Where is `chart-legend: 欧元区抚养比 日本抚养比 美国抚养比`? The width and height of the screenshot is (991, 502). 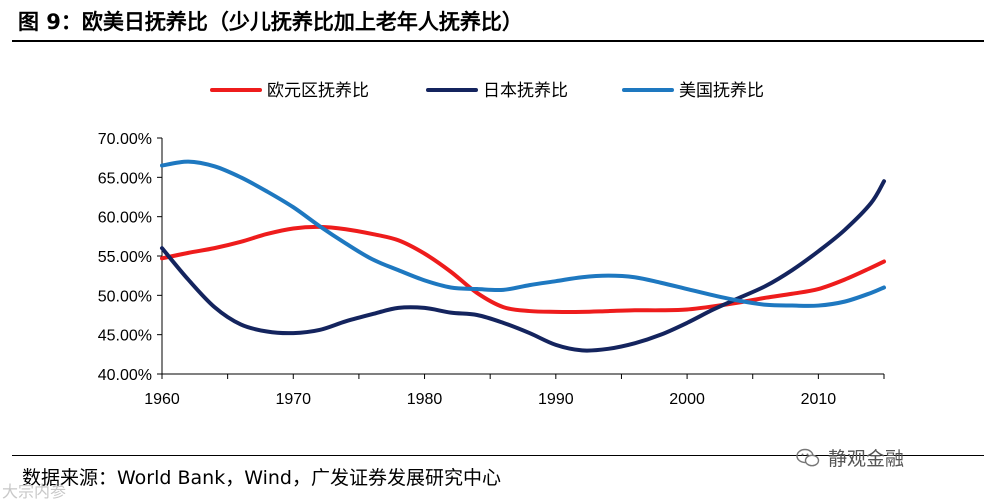 chart-legend: 欧元区抚养比 日本抚养比 美国抚养比 is located at coordinates (487, 91).